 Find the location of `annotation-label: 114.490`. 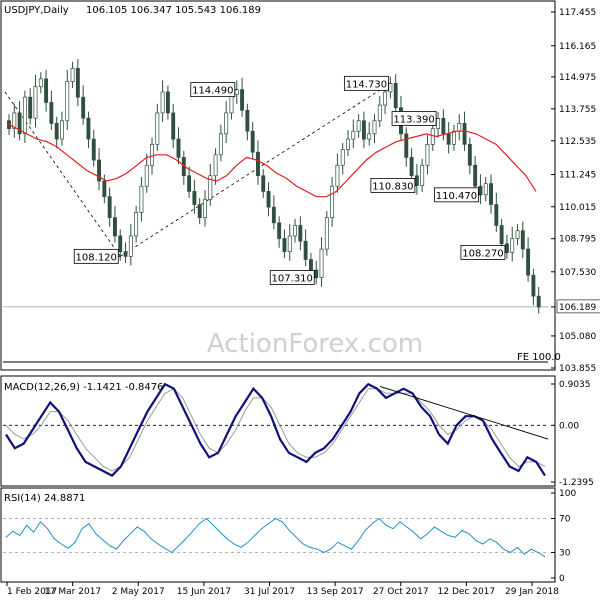

annotation-label: 114.490 is located at coordinates (212, 91).